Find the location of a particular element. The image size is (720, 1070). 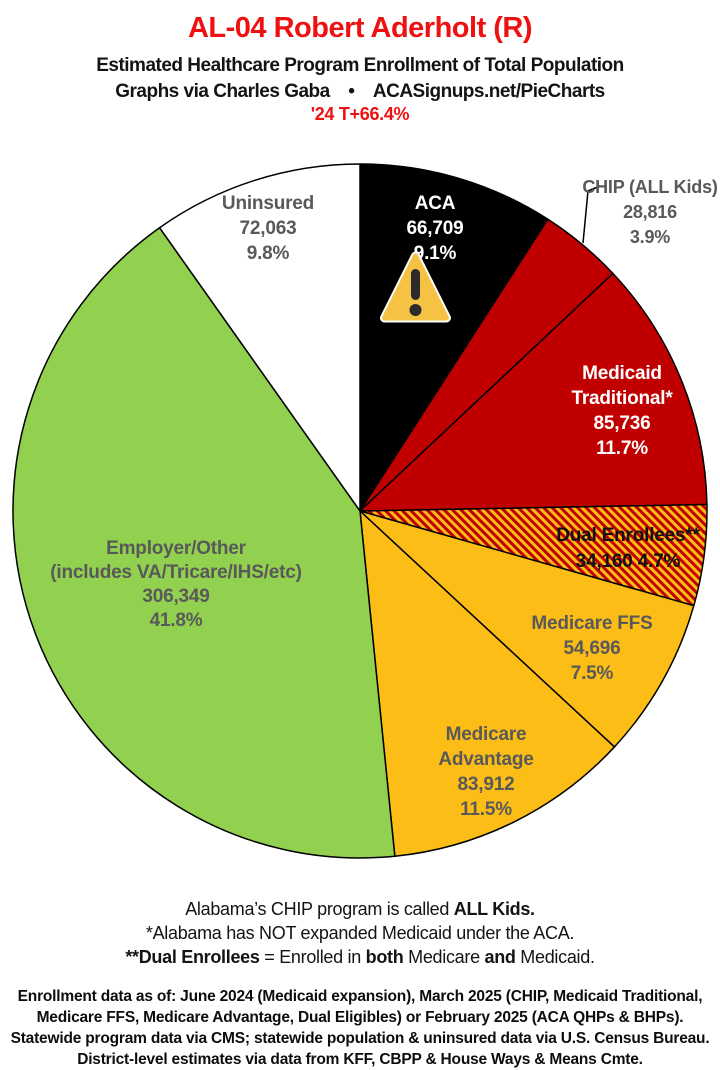

note-segment: Medicare is located at coordinates (444, 957).